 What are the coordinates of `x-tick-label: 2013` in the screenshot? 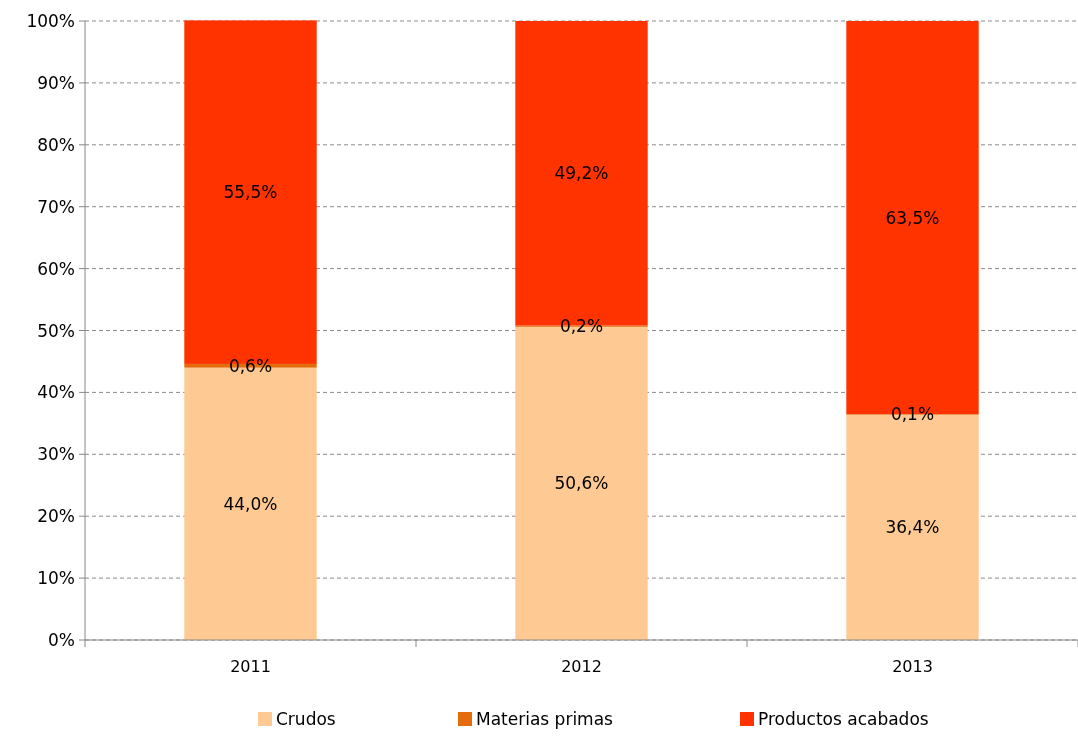 It's located at (912, 666).